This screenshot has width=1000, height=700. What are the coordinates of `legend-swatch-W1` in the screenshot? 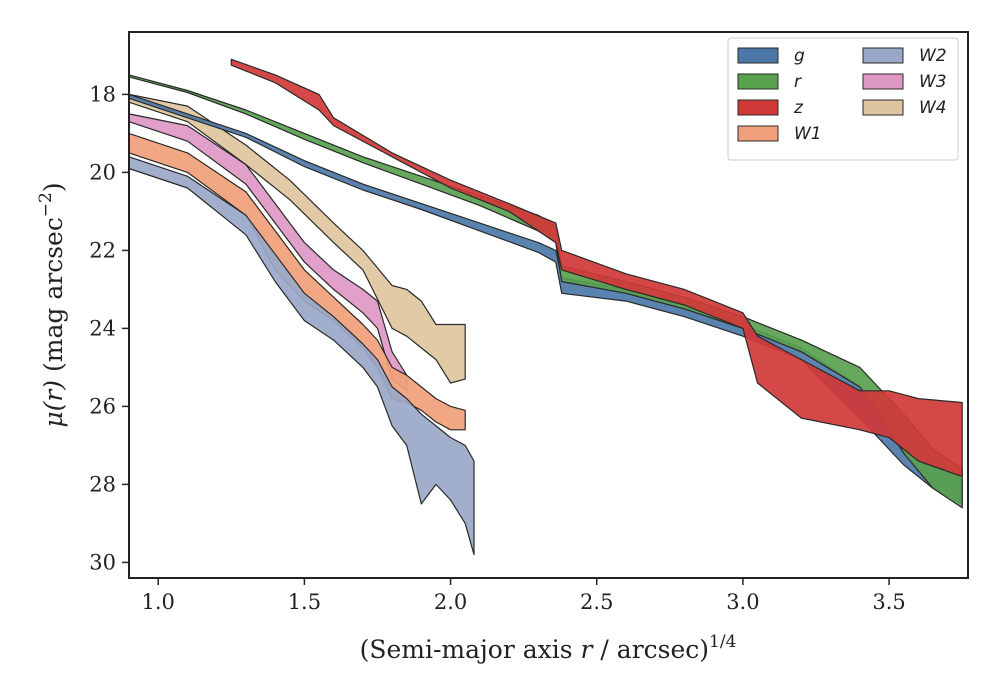 It's located at (758, 133).